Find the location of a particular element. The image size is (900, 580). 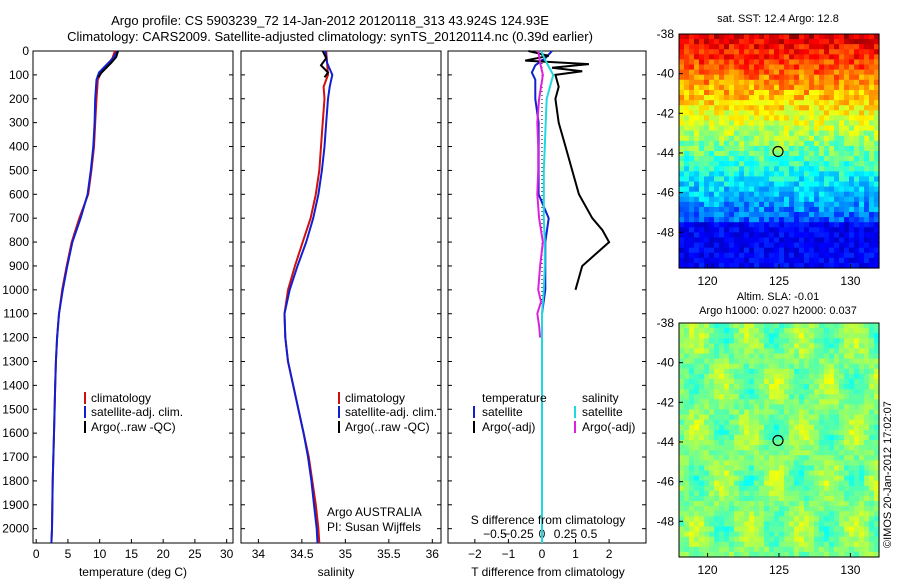

x-tick-label: 15 is located at coordinates (132, 554).